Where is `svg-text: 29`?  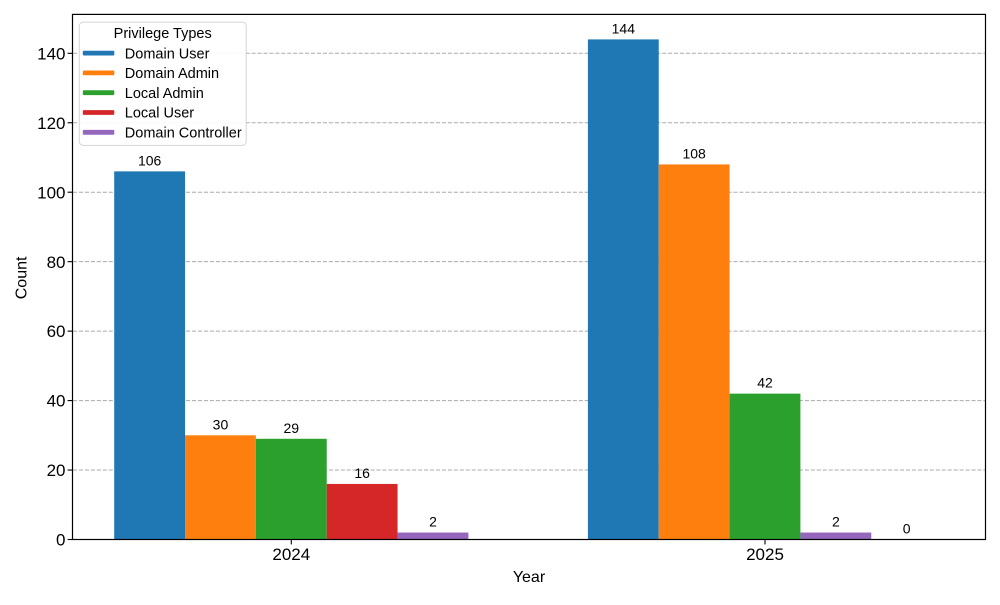
svg-text: 29 is located at coordinates (292, 428).